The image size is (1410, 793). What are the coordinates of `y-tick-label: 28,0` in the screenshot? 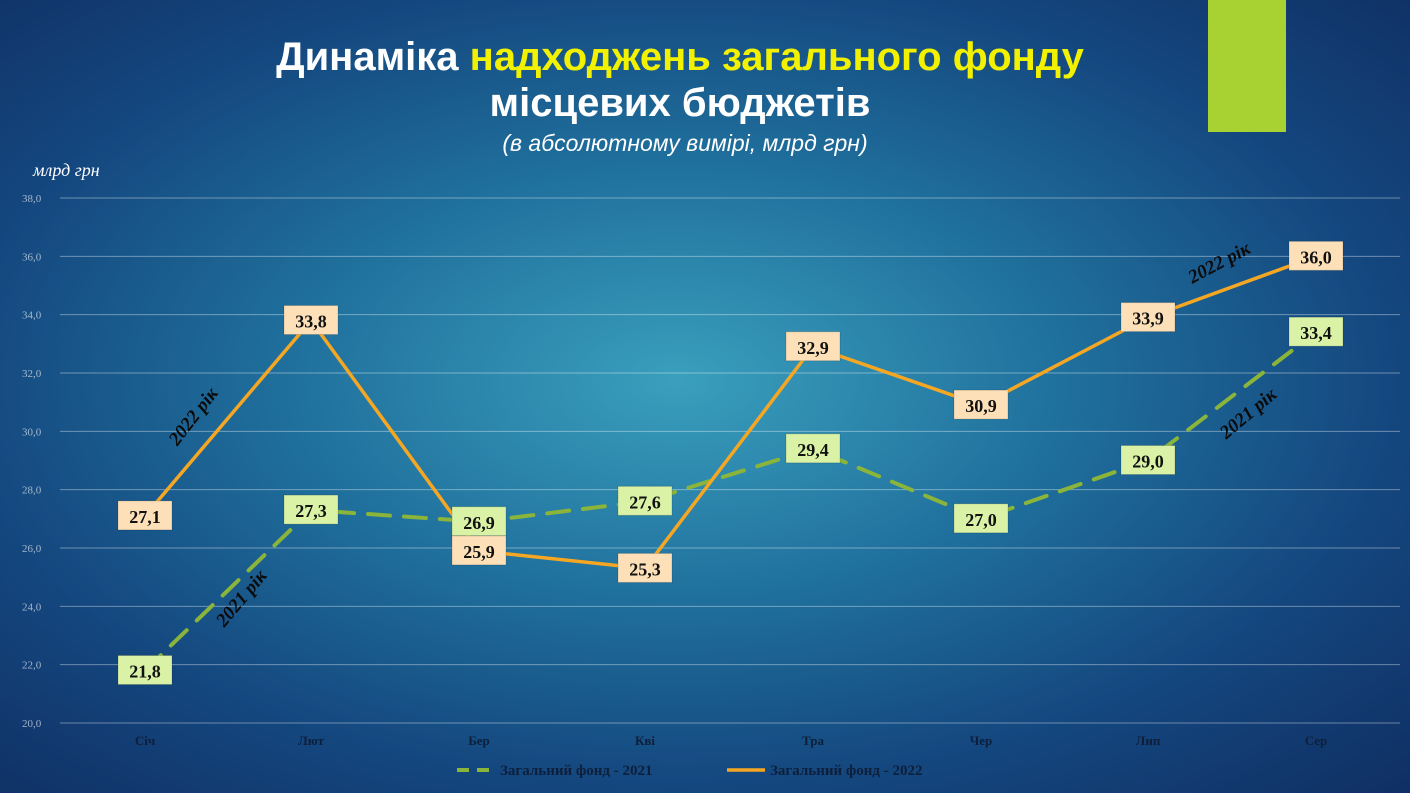 It's located at (32, 491).